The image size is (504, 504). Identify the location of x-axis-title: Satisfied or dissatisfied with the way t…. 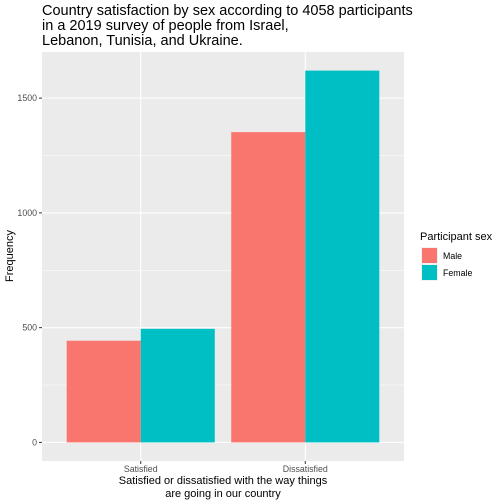
(223, 487).